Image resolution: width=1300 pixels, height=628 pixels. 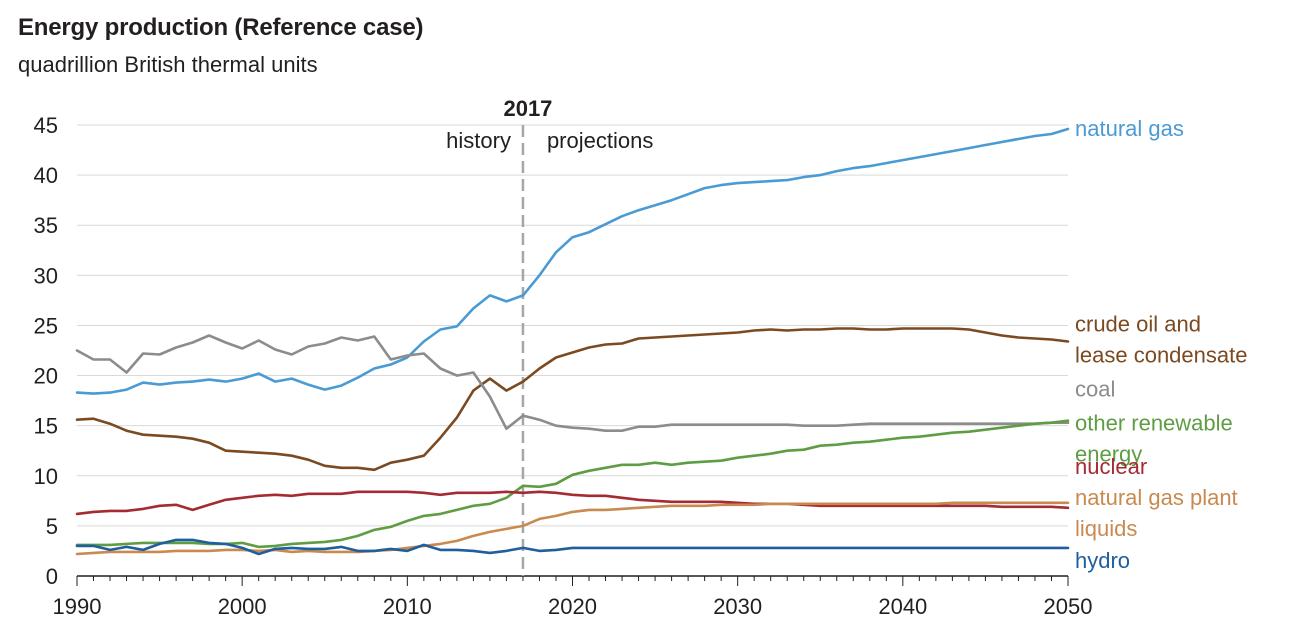 What do you see at coordinates (1108, 454) in the screenshot?
I see `series-label-other-renewable-energy: energy` at bounding box center [1108, 454].